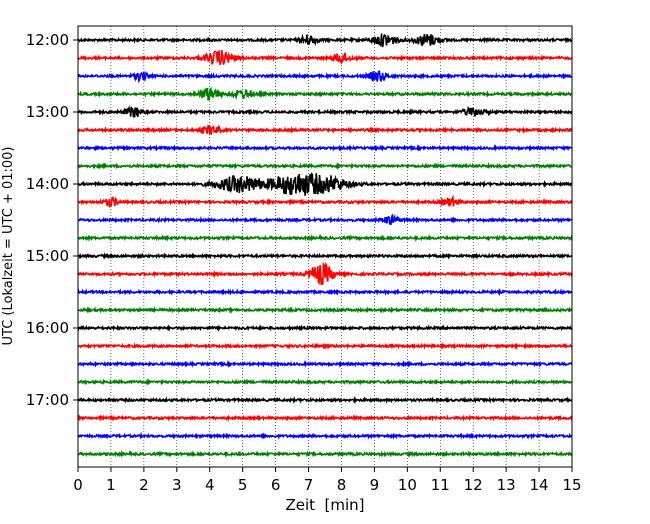 The width and height of the screenshot is (650, 524). What do you see at coordinates (324, 505) in the screenshot?
I see `x-axis-label: Zeit [min]` at bounding box center [324, 505].